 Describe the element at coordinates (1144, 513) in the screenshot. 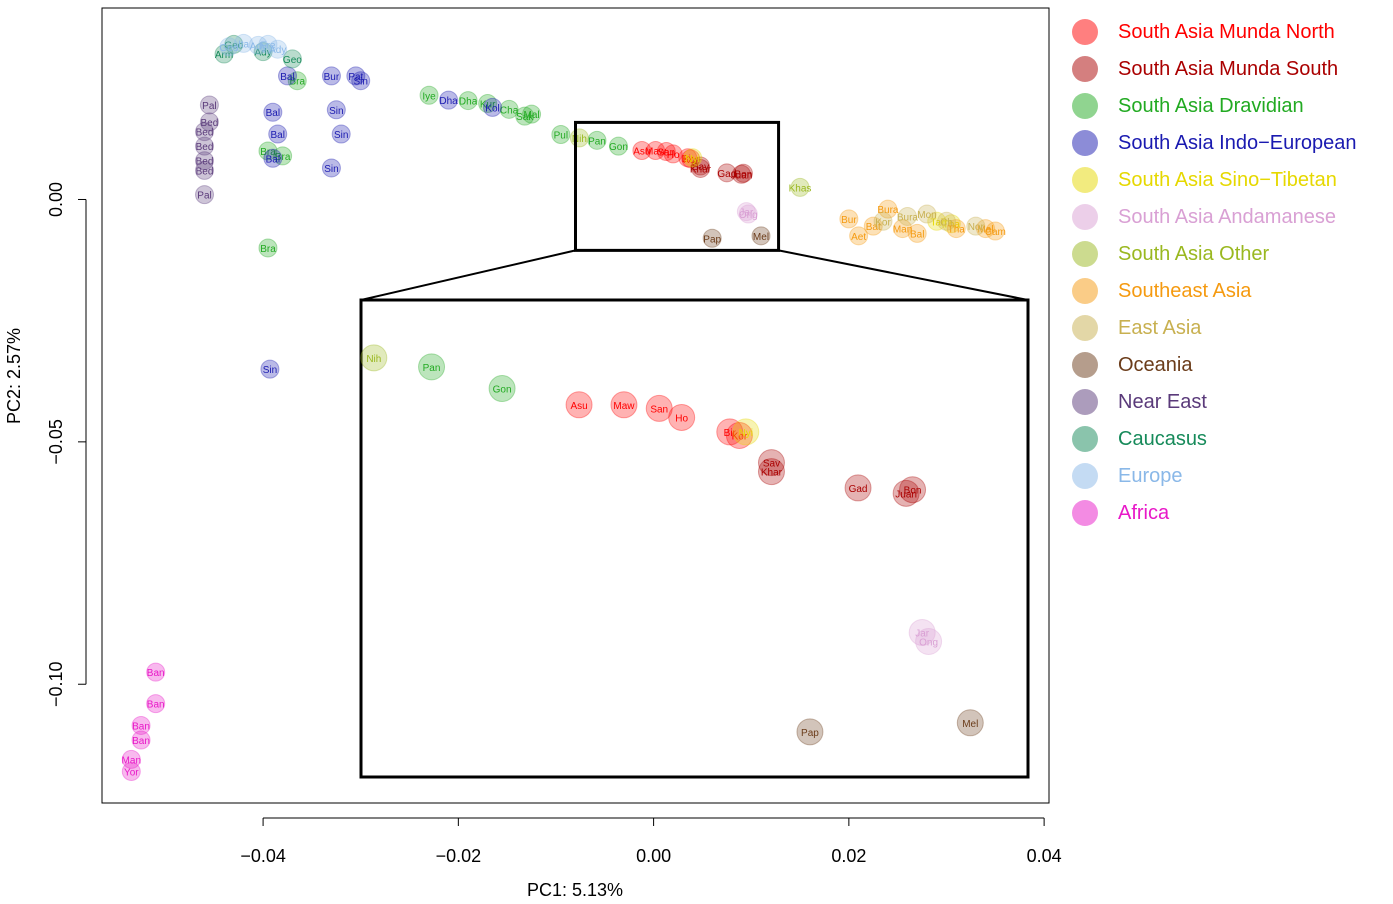

I see `legend-label: Africa` at that location.